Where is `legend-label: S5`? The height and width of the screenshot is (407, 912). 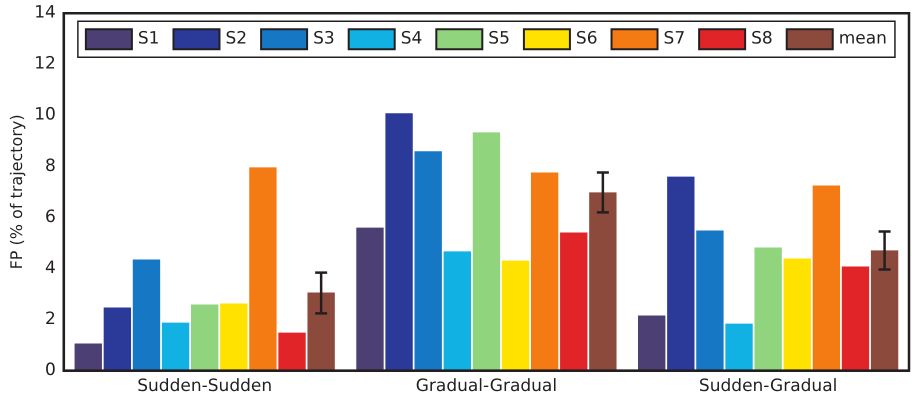
legend-label: S5 is located at coordinates (499, 38).